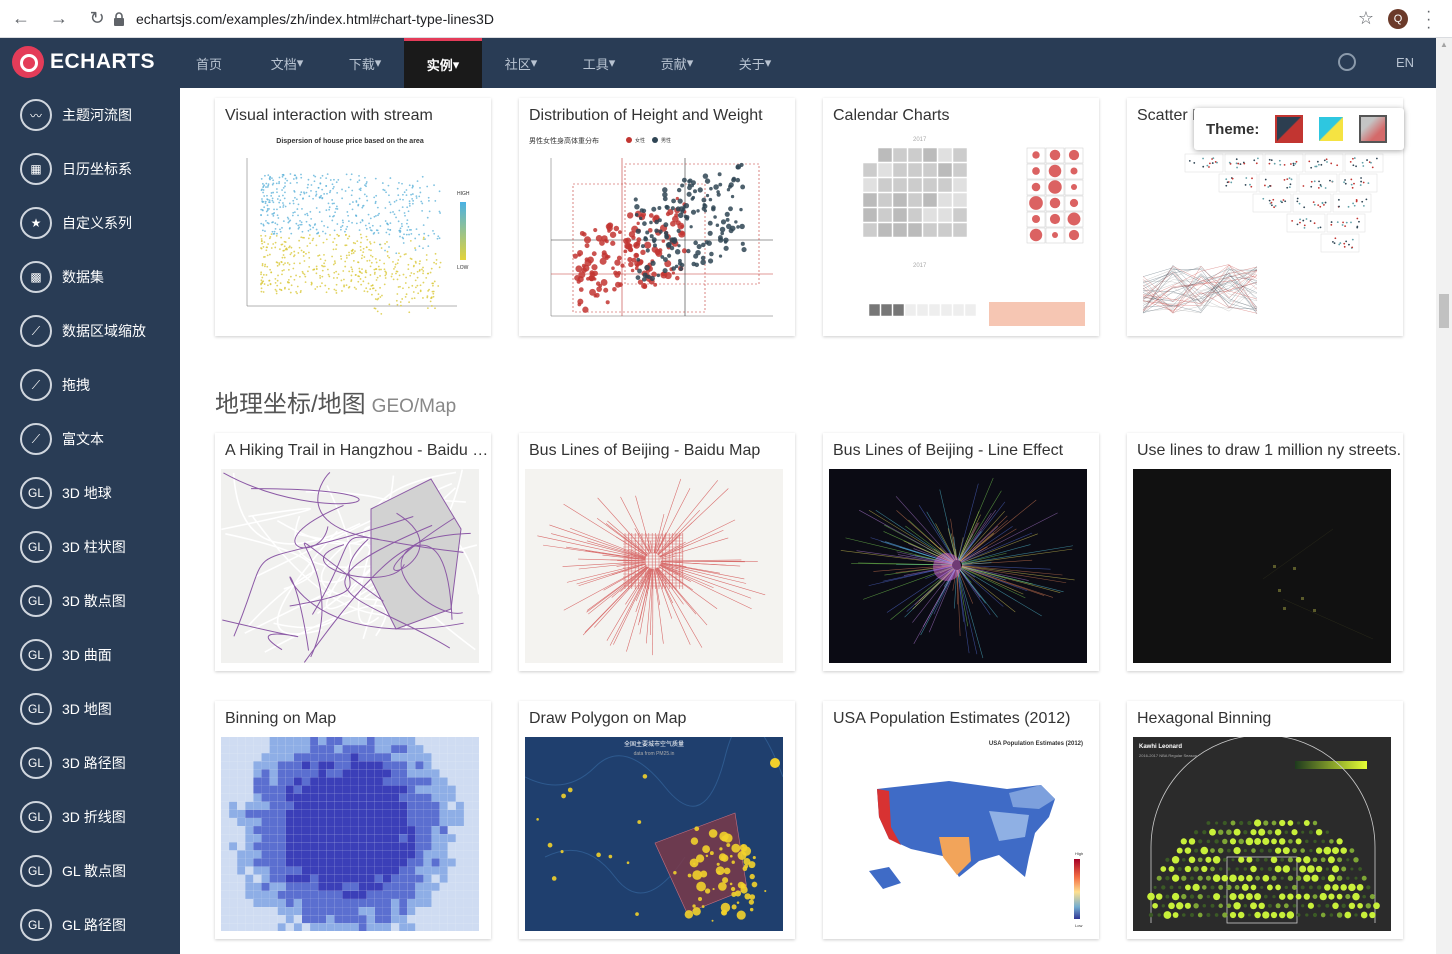  Describe the element at coordinates (961, 552) in the screenshot. I see `example-card: Bus Lines of Beijing - Line Effect` at that location.